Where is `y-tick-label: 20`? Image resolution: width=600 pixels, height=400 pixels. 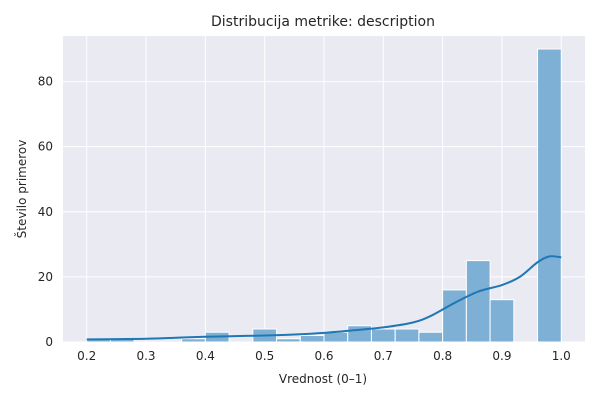 y-tick-label: 20 is located at coordinates (45, 277).